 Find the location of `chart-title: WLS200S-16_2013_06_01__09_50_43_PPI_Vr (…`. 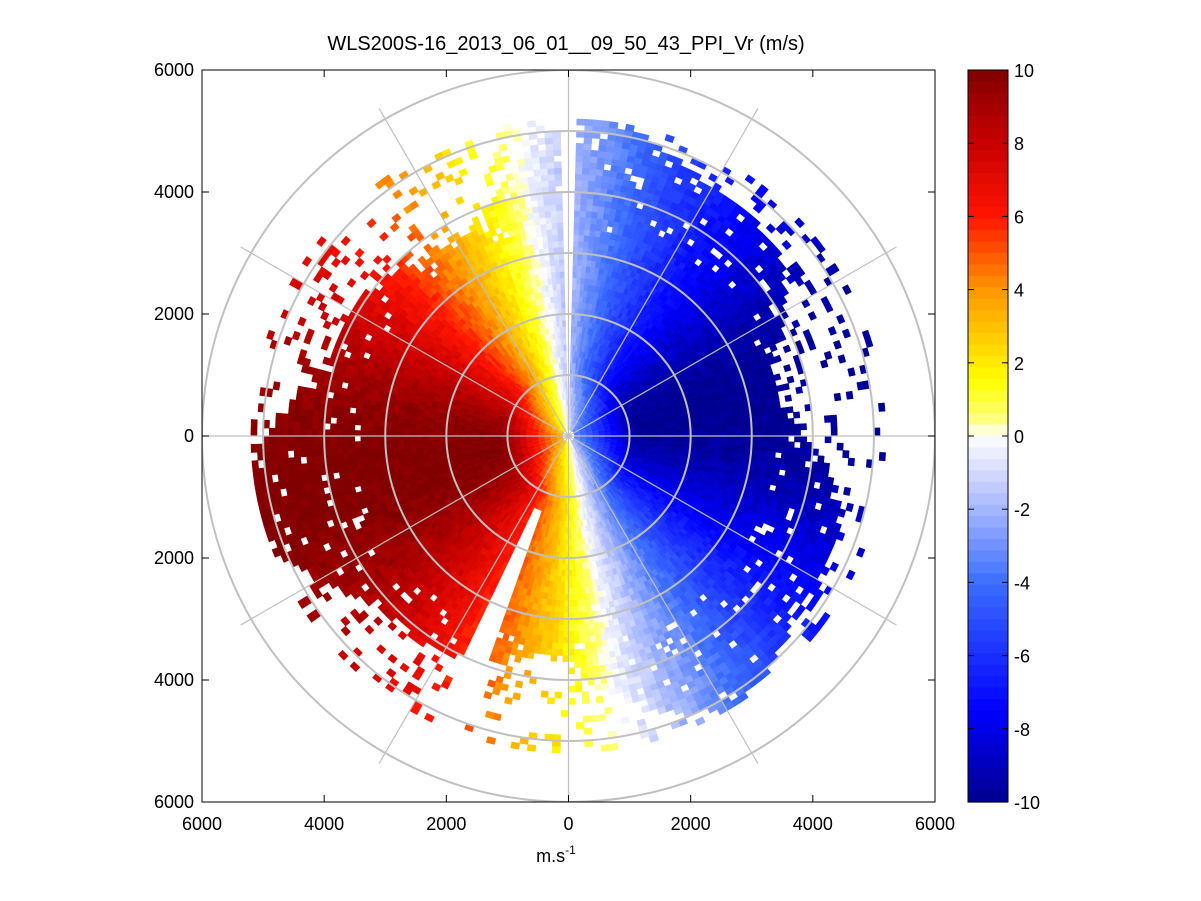

chart-title: WLS200S-16_2013_06_01__09_50_43_PPI_Vr (… is located at coordinates (565, 44).